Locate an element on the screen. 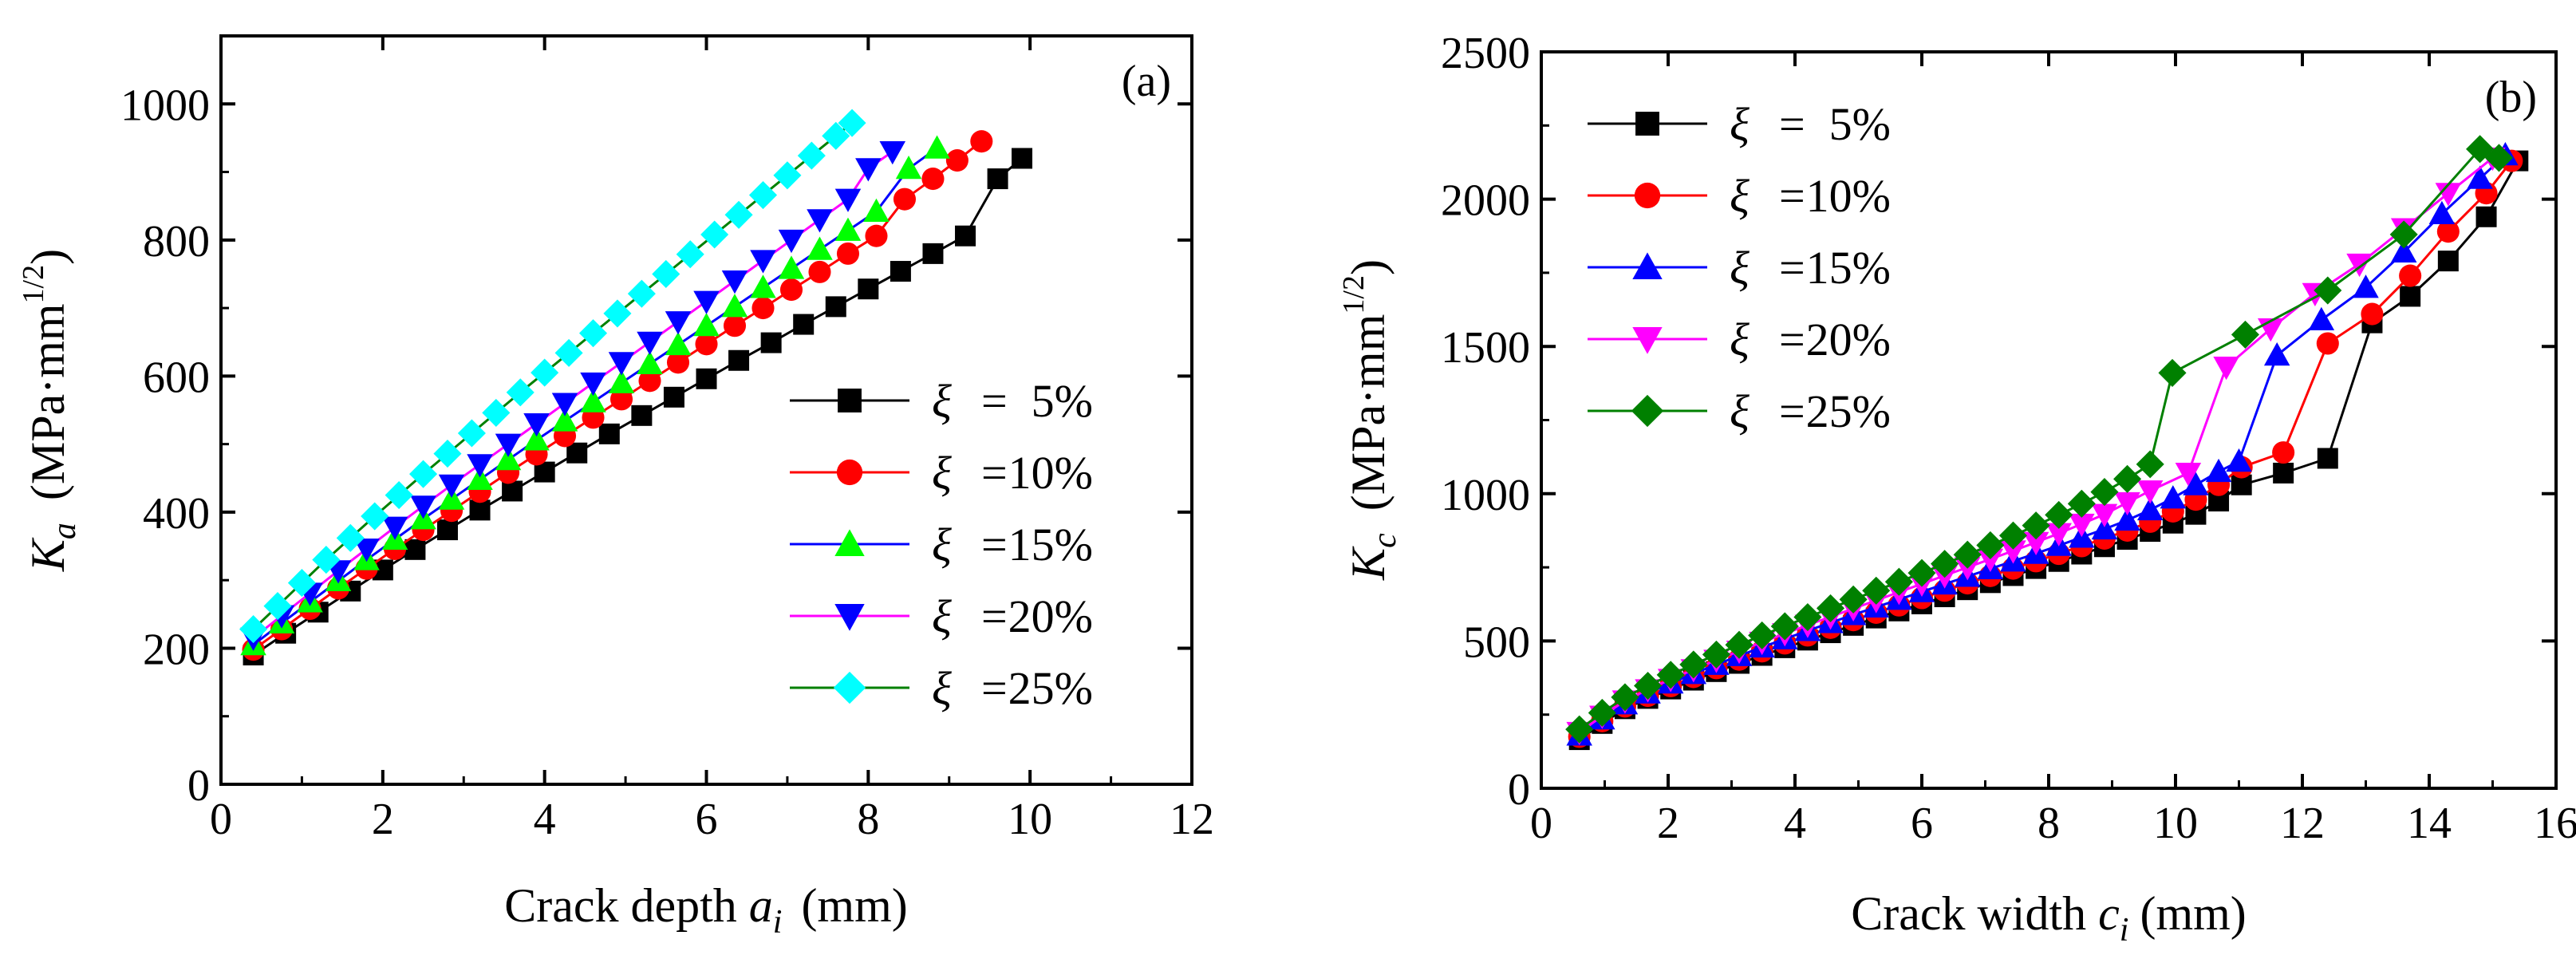 The height and width of the screenshot is (963, 2576). legend-entry: ξ = 10% is located at coordinates (941, 473).